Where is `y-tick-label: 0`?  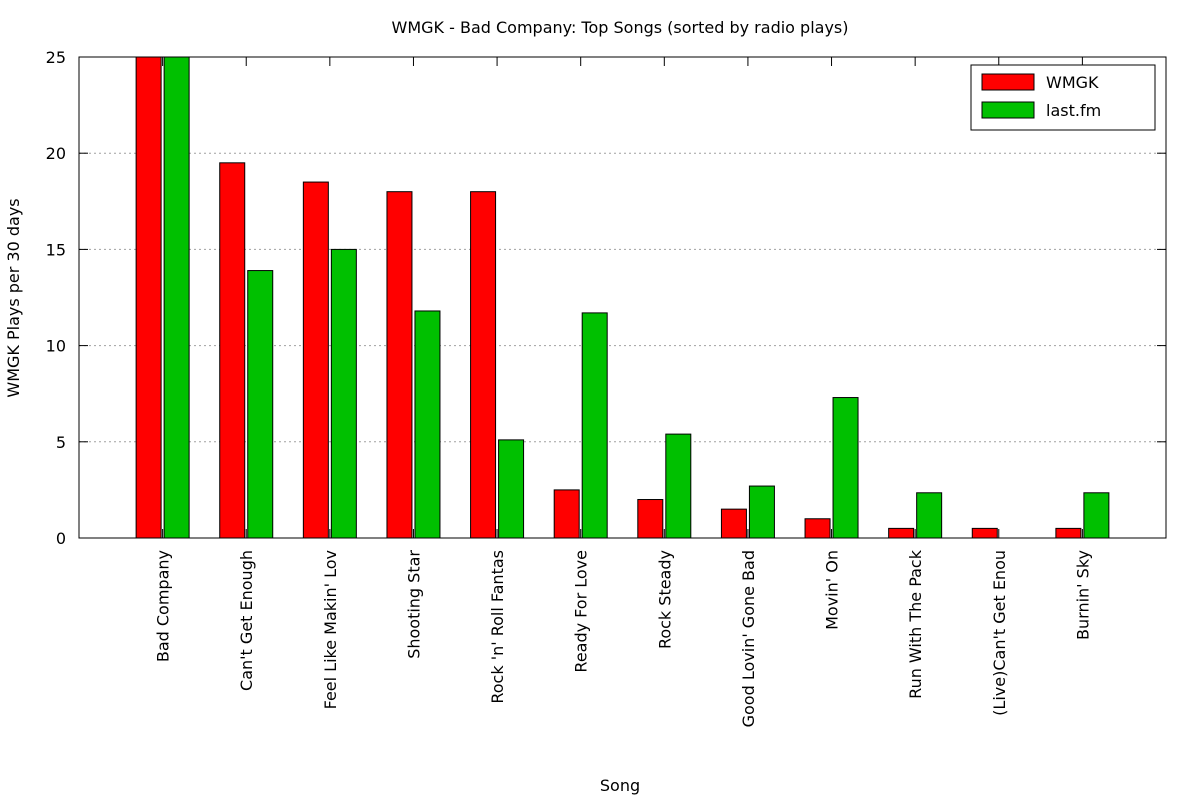
y-tick-label: 0 is located at coordinates (61, 538).